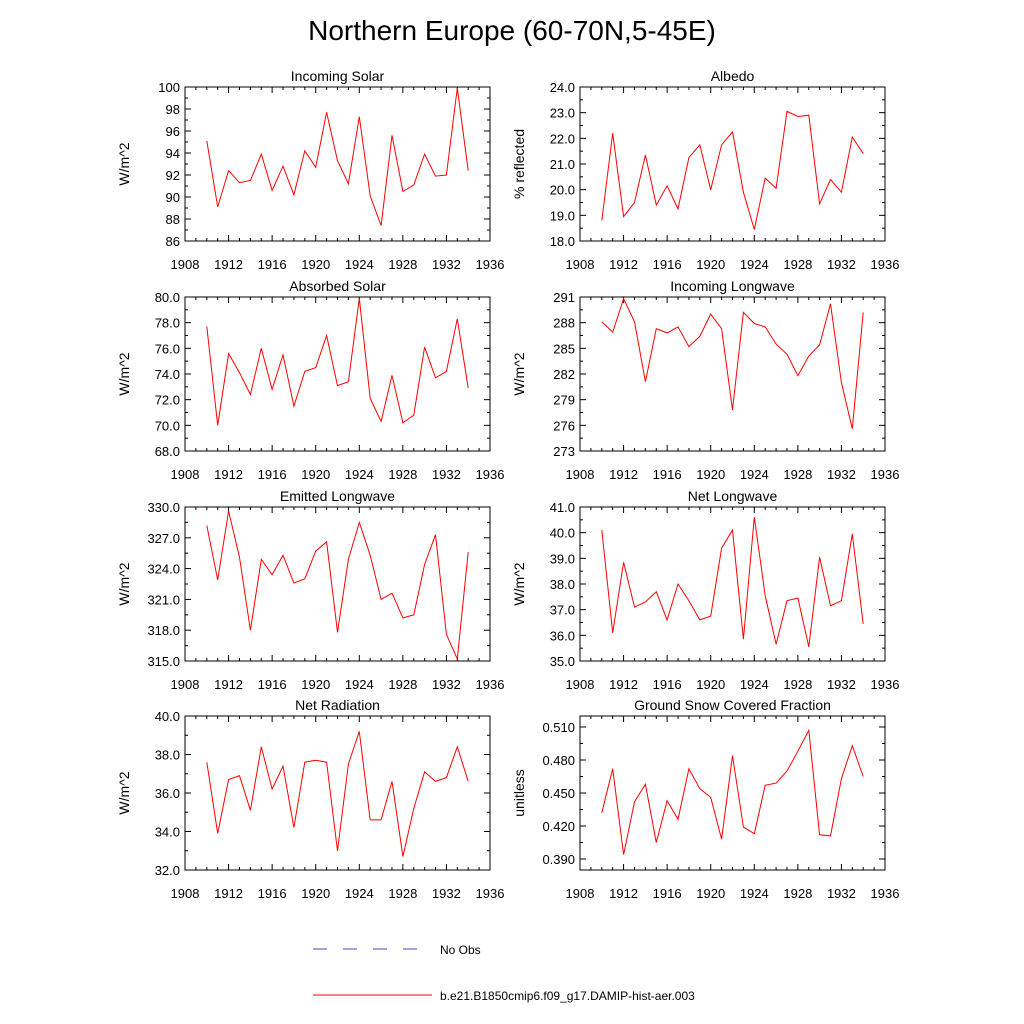  What do you see at coordinates (163, 630) in the screenshot?
I see `panel-emitted-longwave-ytick-label: 318.0` at bounding box center [163, 630].